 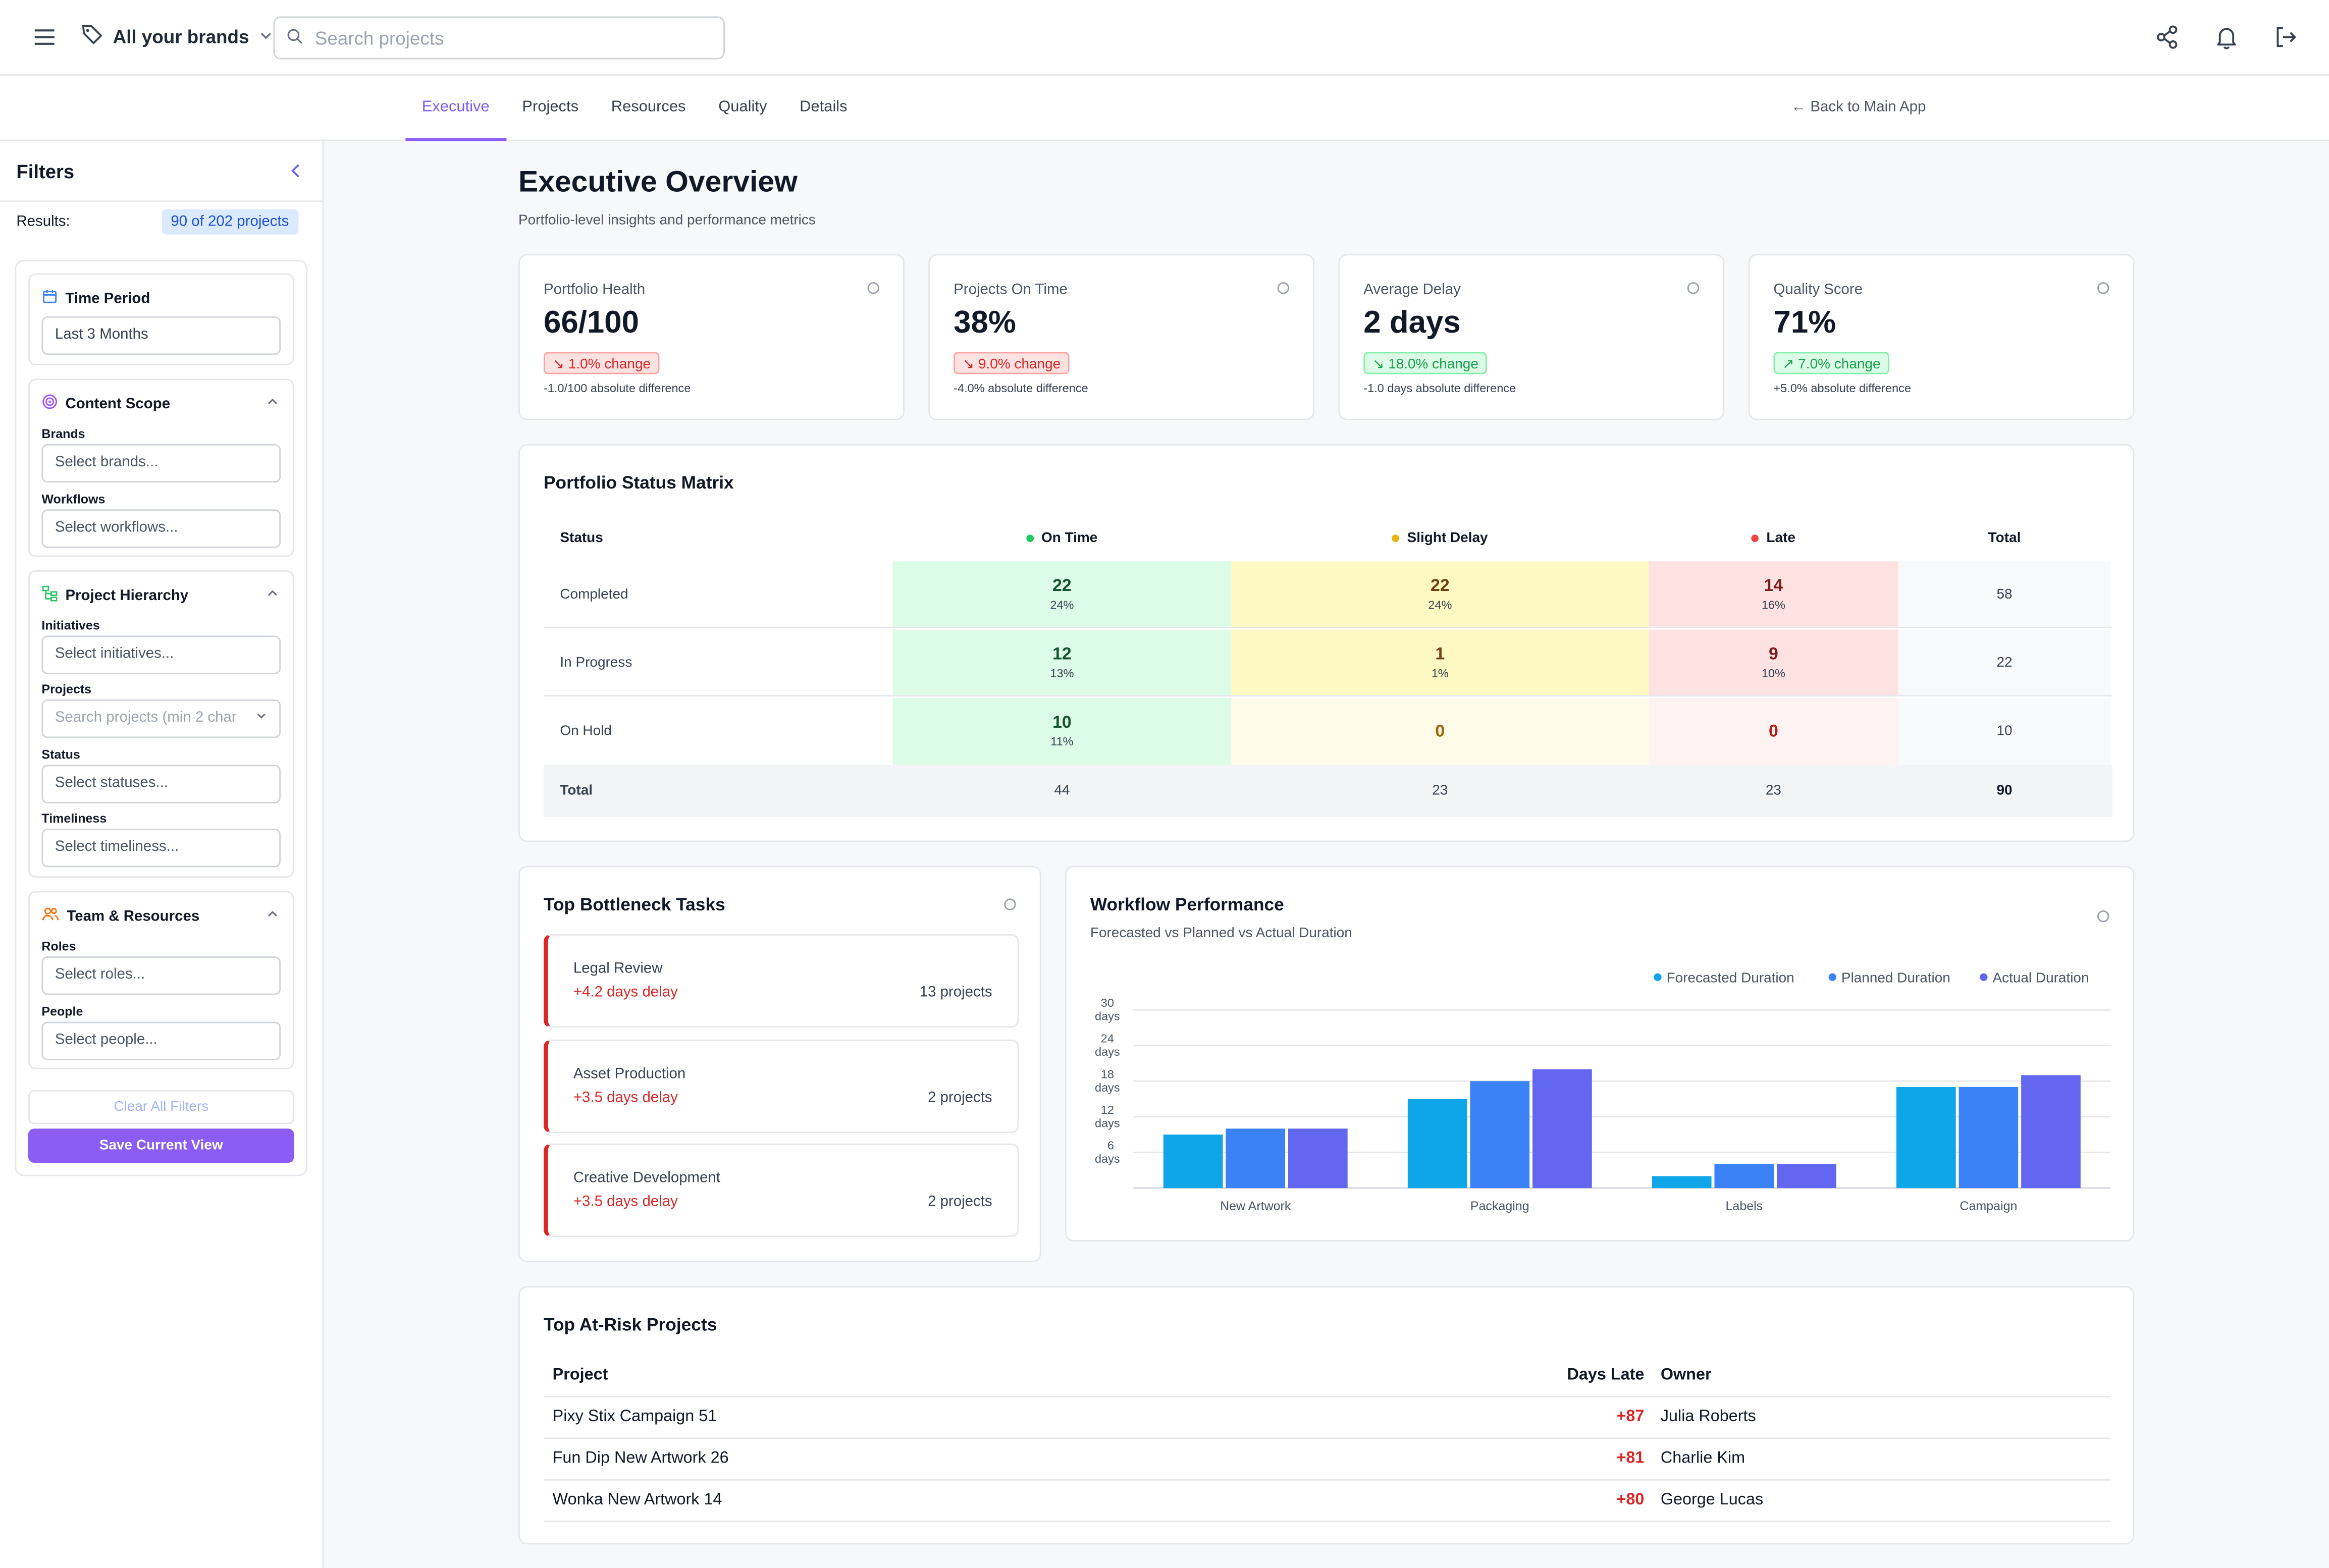 I want to click on matrix-header-slight-delay-label: Slight Delay, so click(x=1447, y=538).